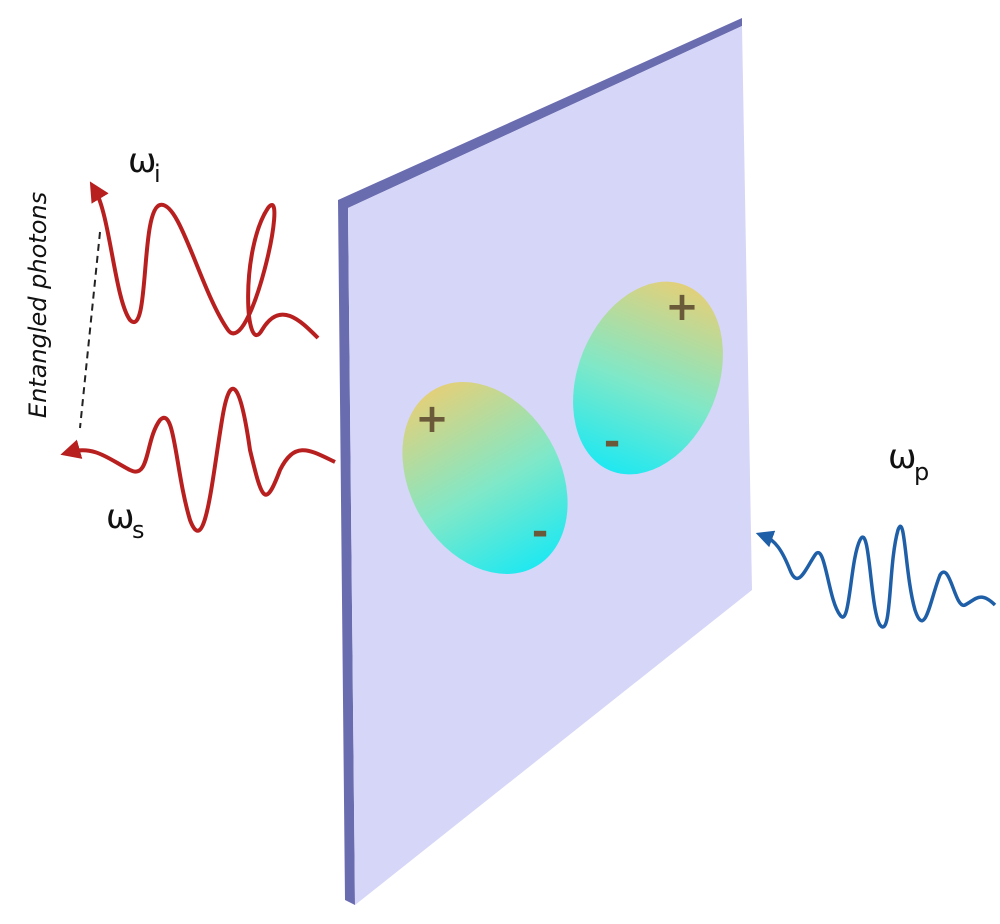 The image size is (1000, 924). What do you see at coordinates (204, 260) in the screenshot?
I see `idler-wave` at bounding box center [204, 260].